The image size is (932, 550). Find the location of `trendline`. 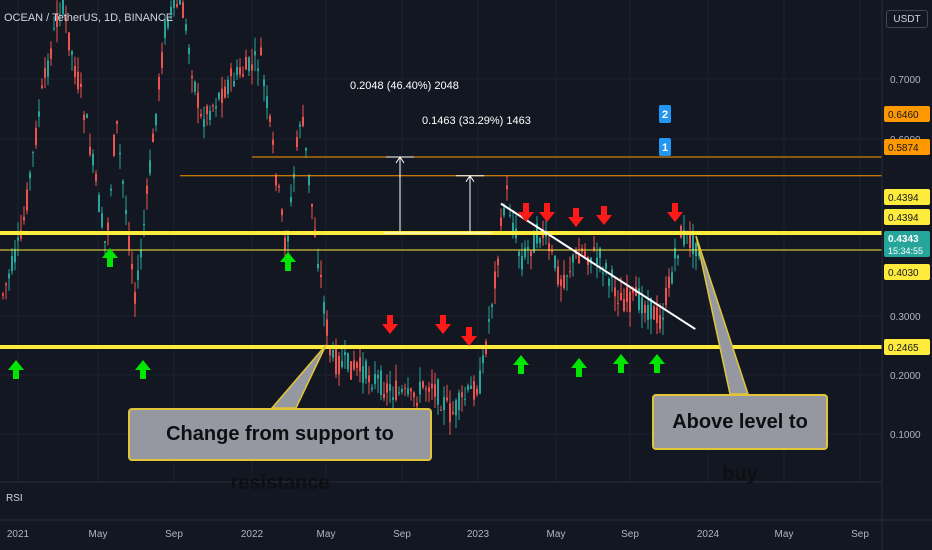

trendline is located at coordinates (598, 266).